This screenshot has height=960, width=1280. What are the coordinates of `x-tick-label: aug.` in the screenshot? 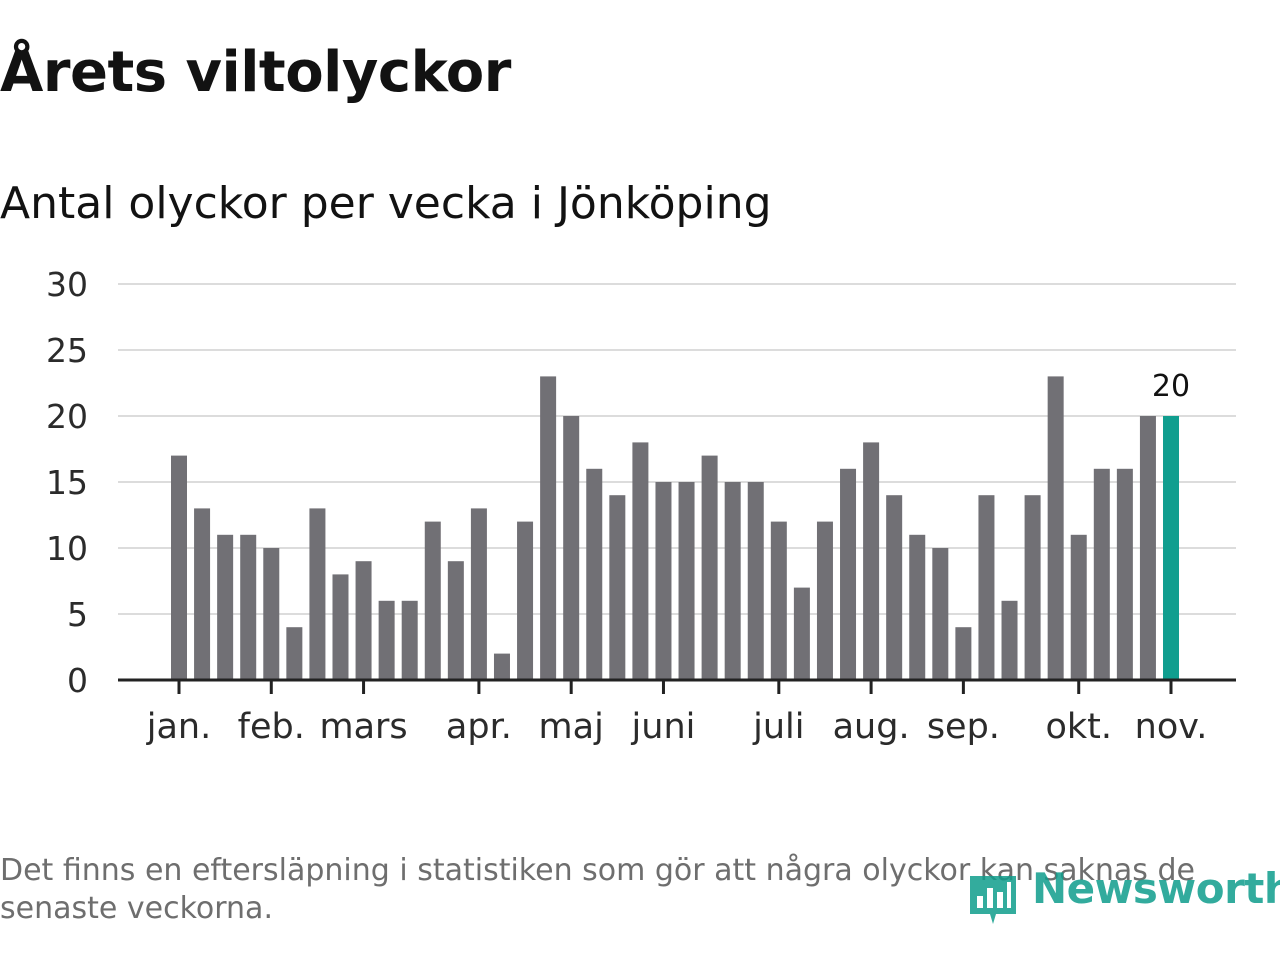 It's located at (871, 727).